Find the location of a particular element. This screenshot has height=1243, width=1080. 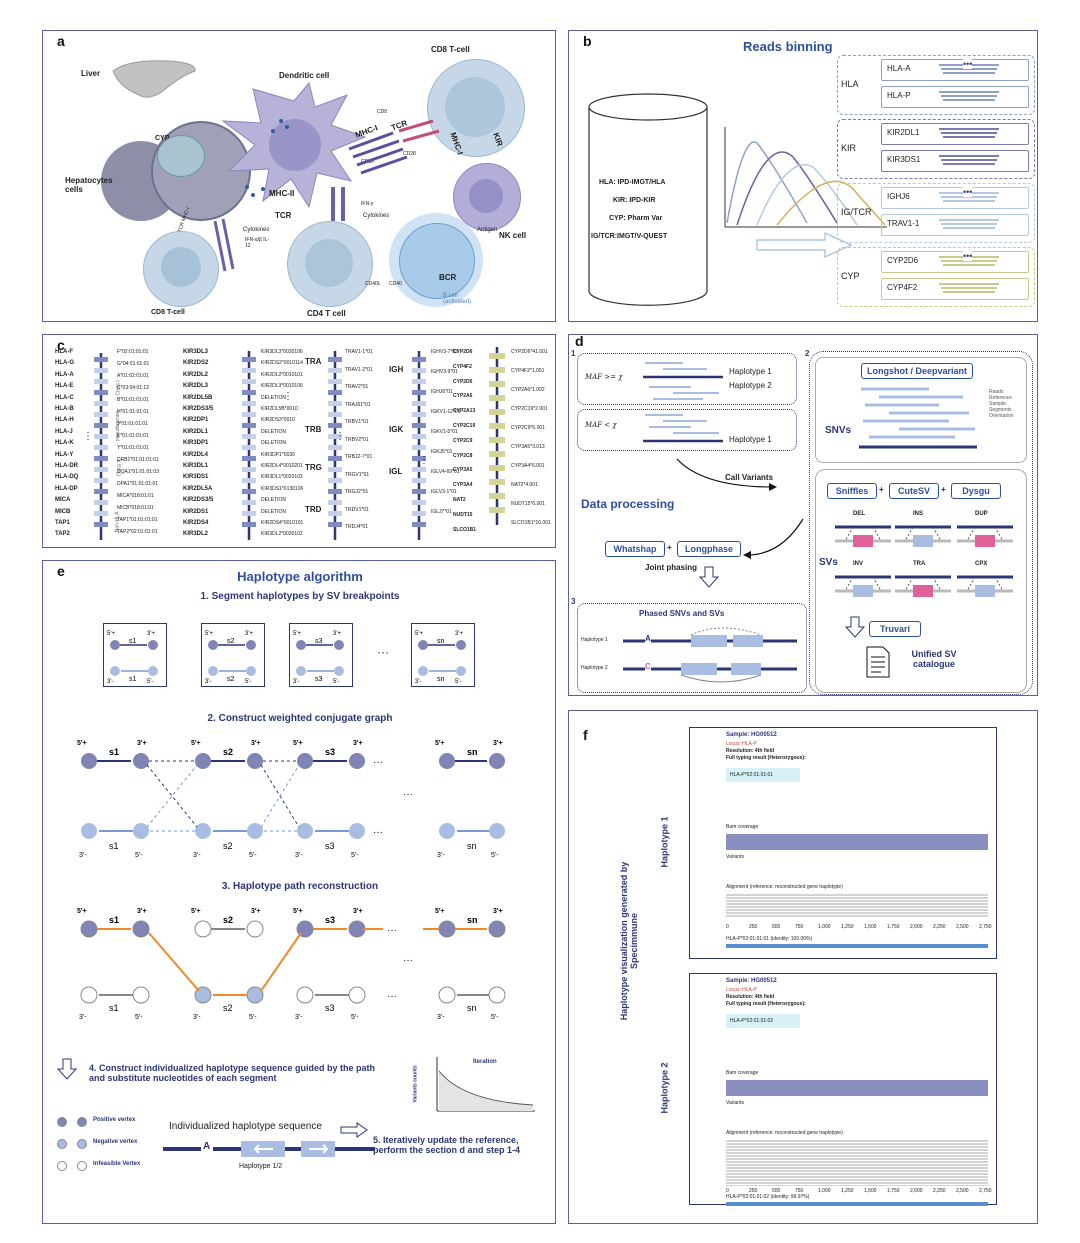

tcr-allele: TRBV1*01 is located at coordinates (357, 422).